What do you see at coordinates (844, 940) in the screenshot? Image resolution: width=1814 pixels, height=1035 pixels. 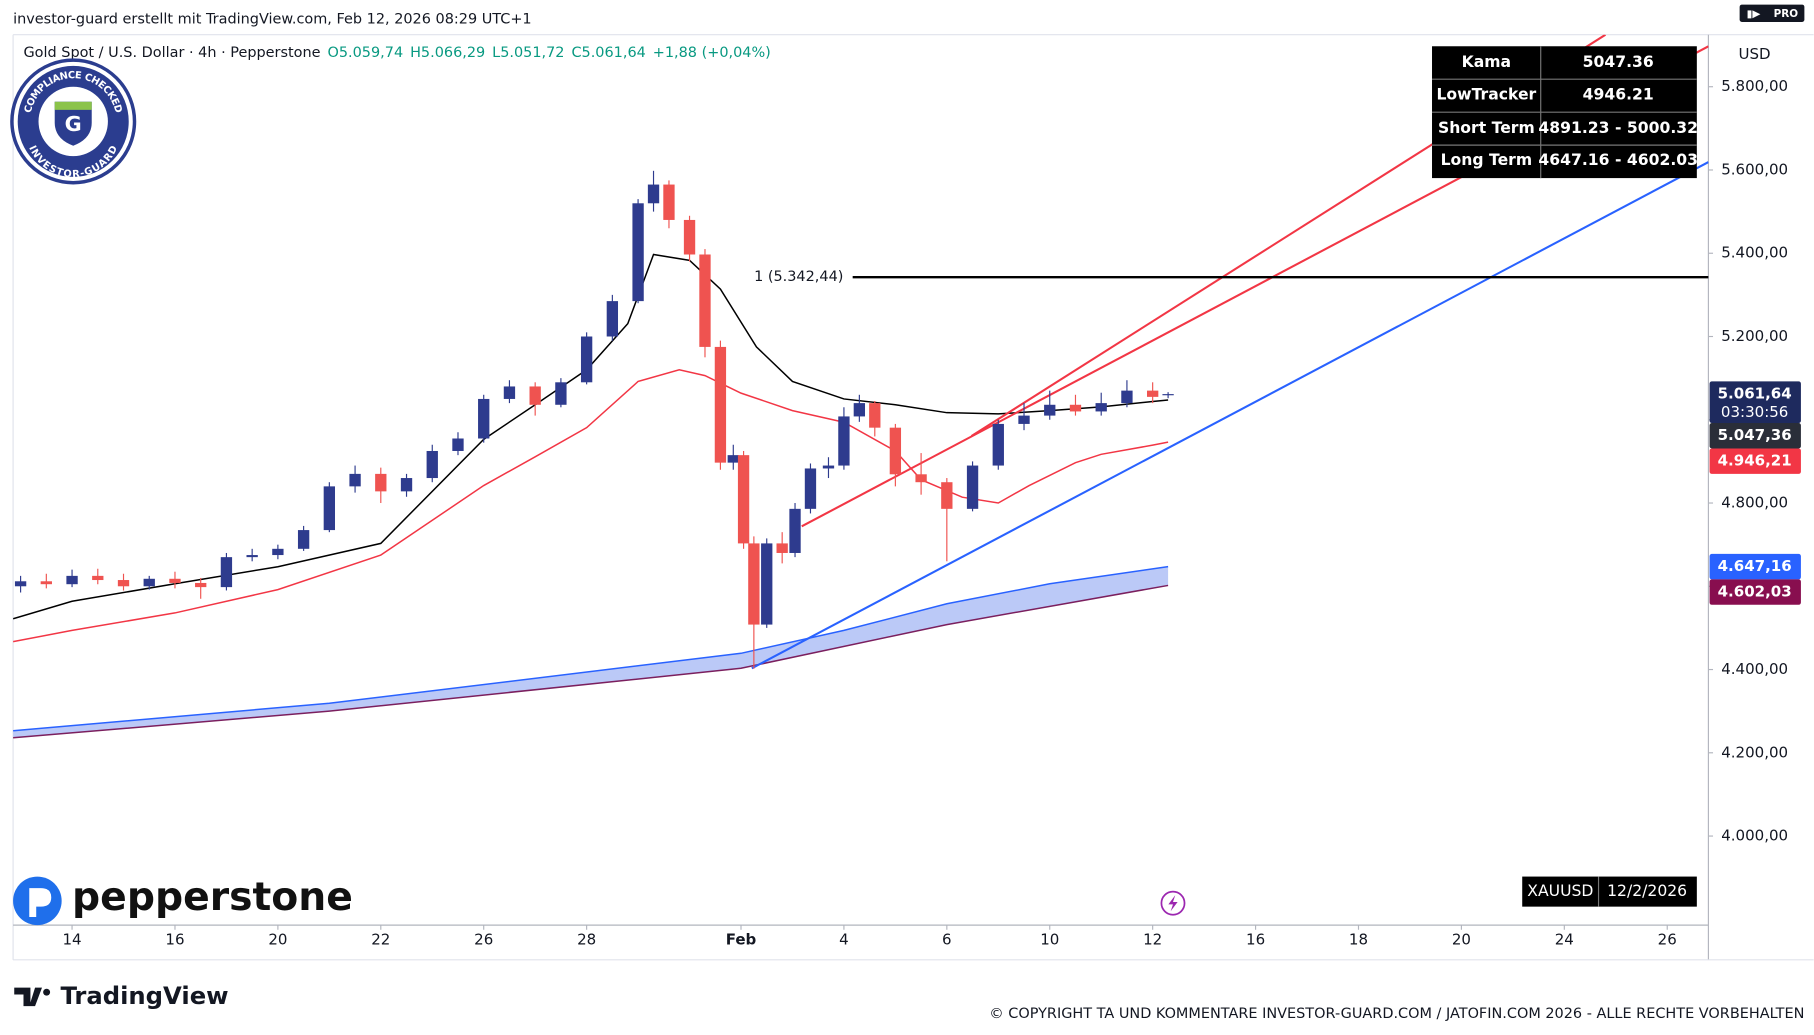 I see `x-tick-label: 4` at bounding box center [844, 940].